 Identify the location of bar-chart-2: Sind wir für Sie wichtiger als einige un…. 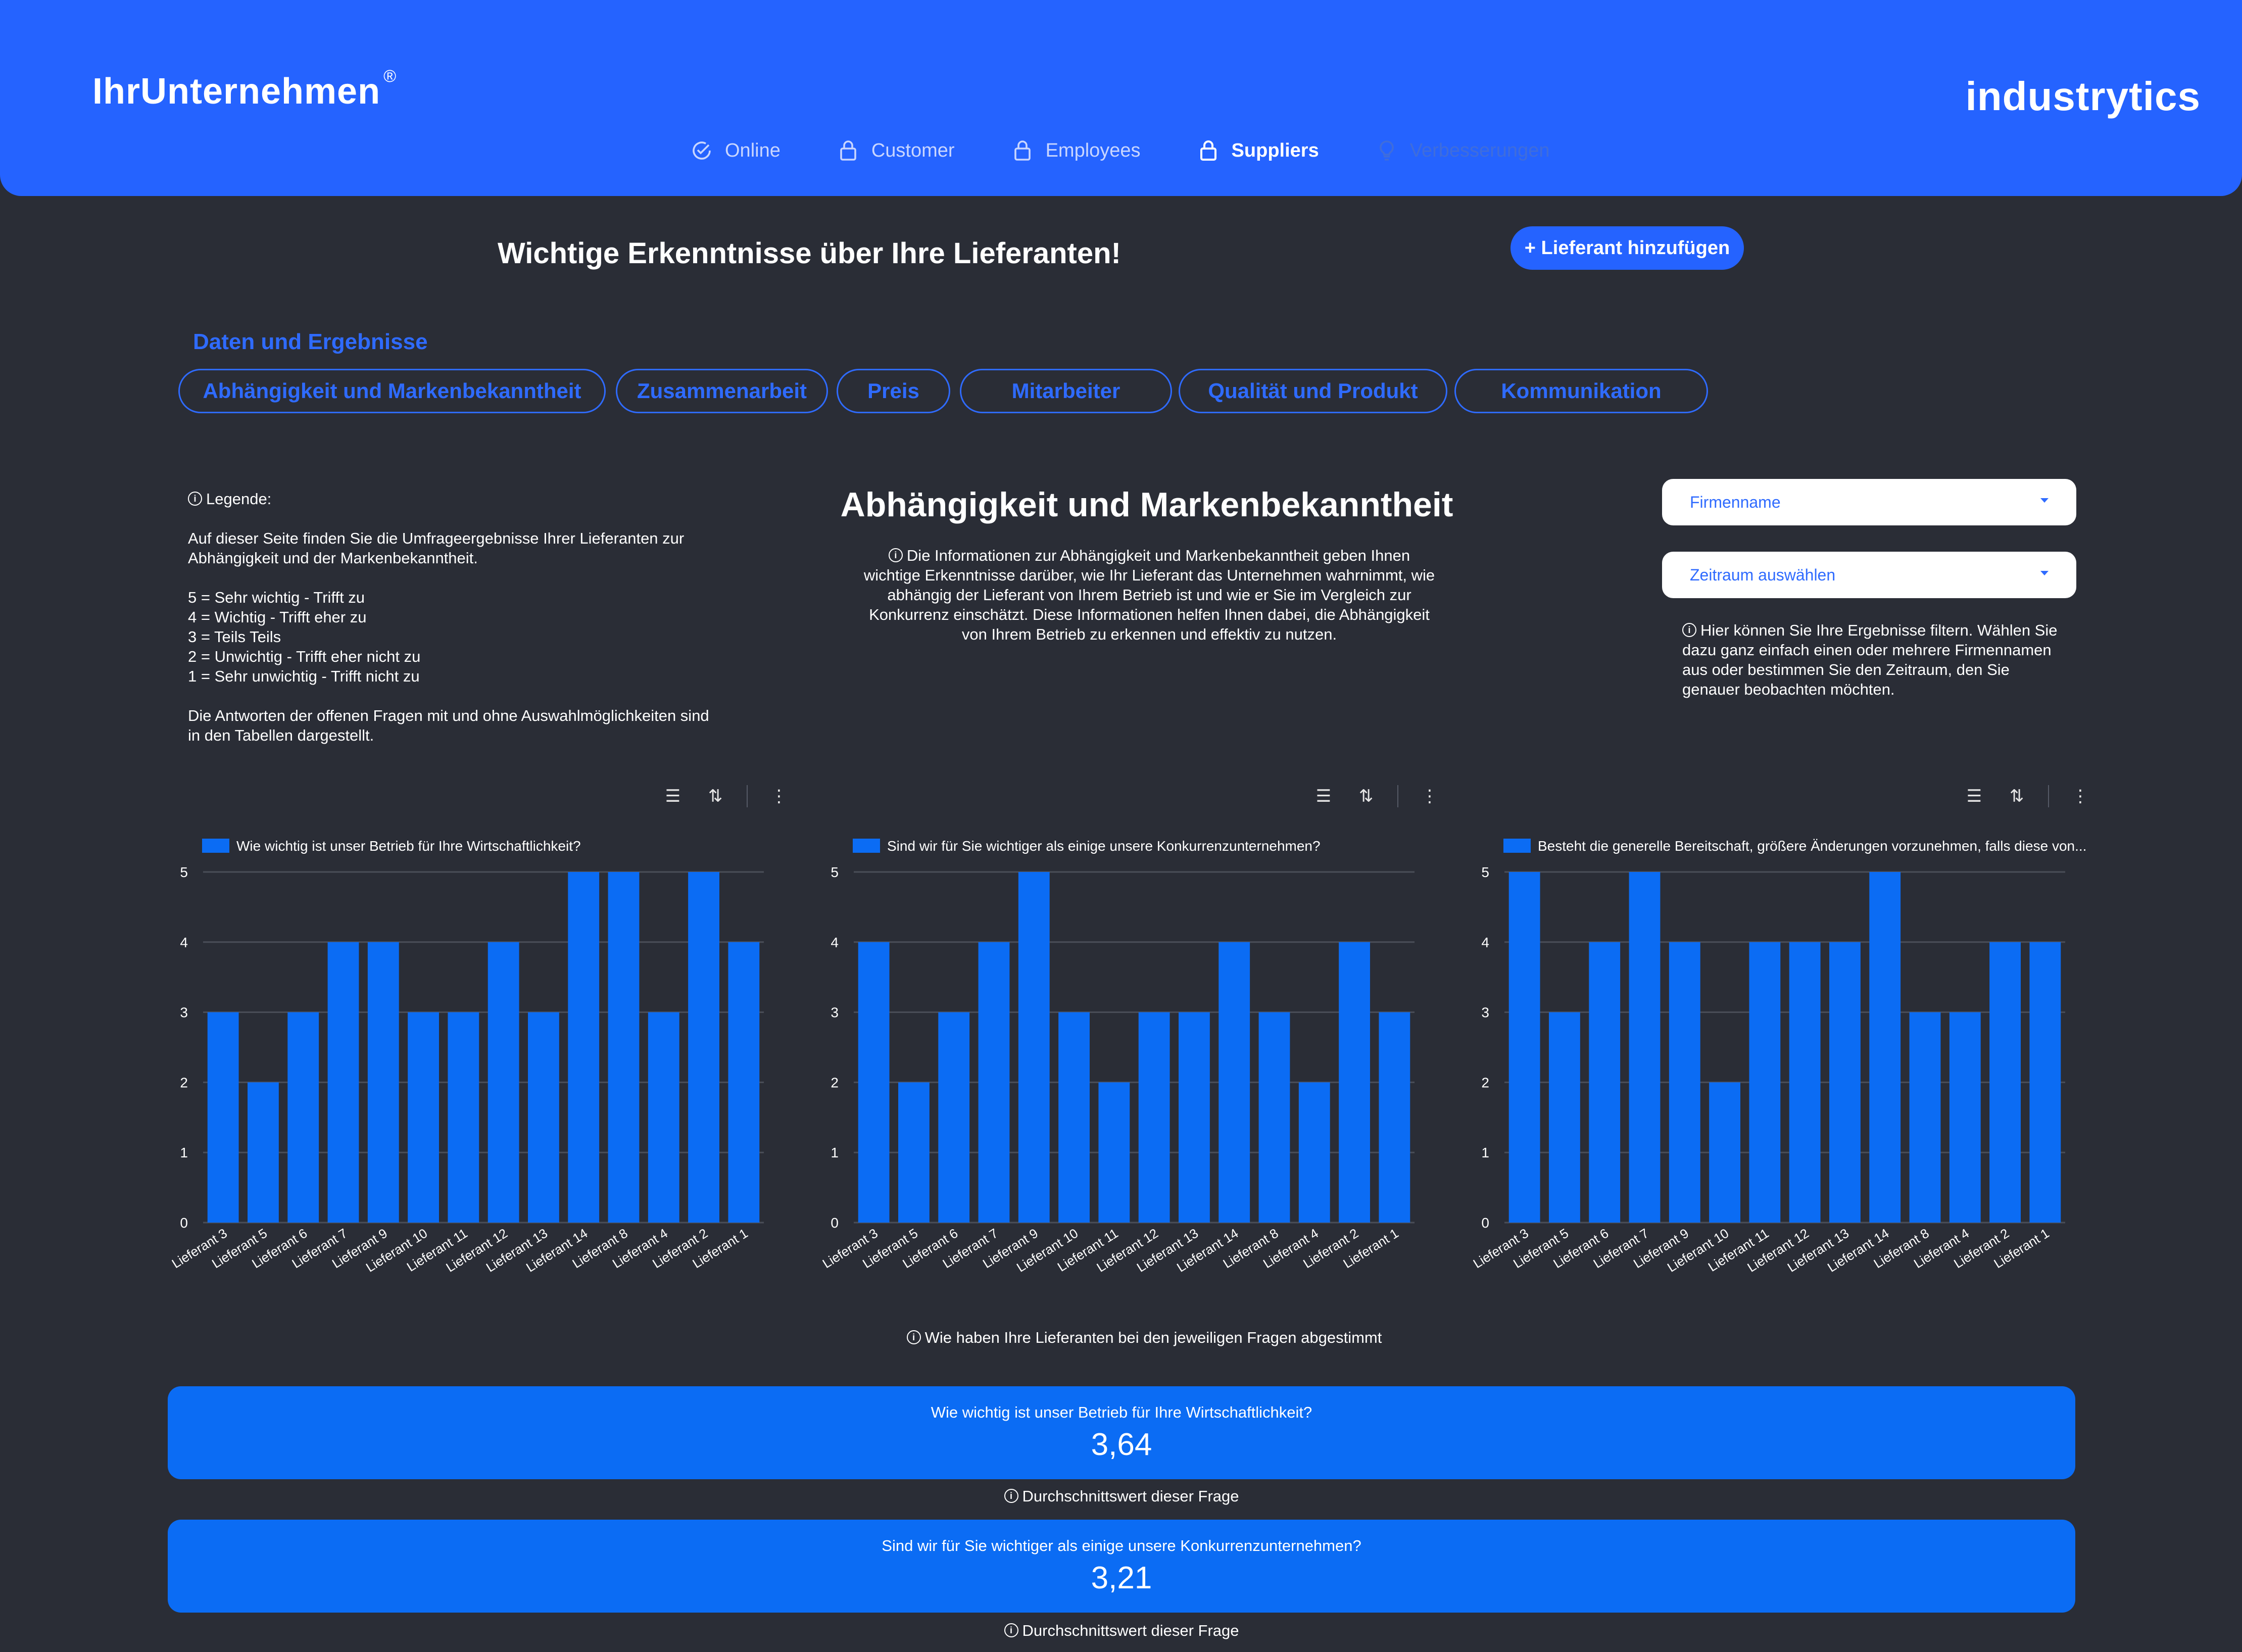
(1128, 1030).